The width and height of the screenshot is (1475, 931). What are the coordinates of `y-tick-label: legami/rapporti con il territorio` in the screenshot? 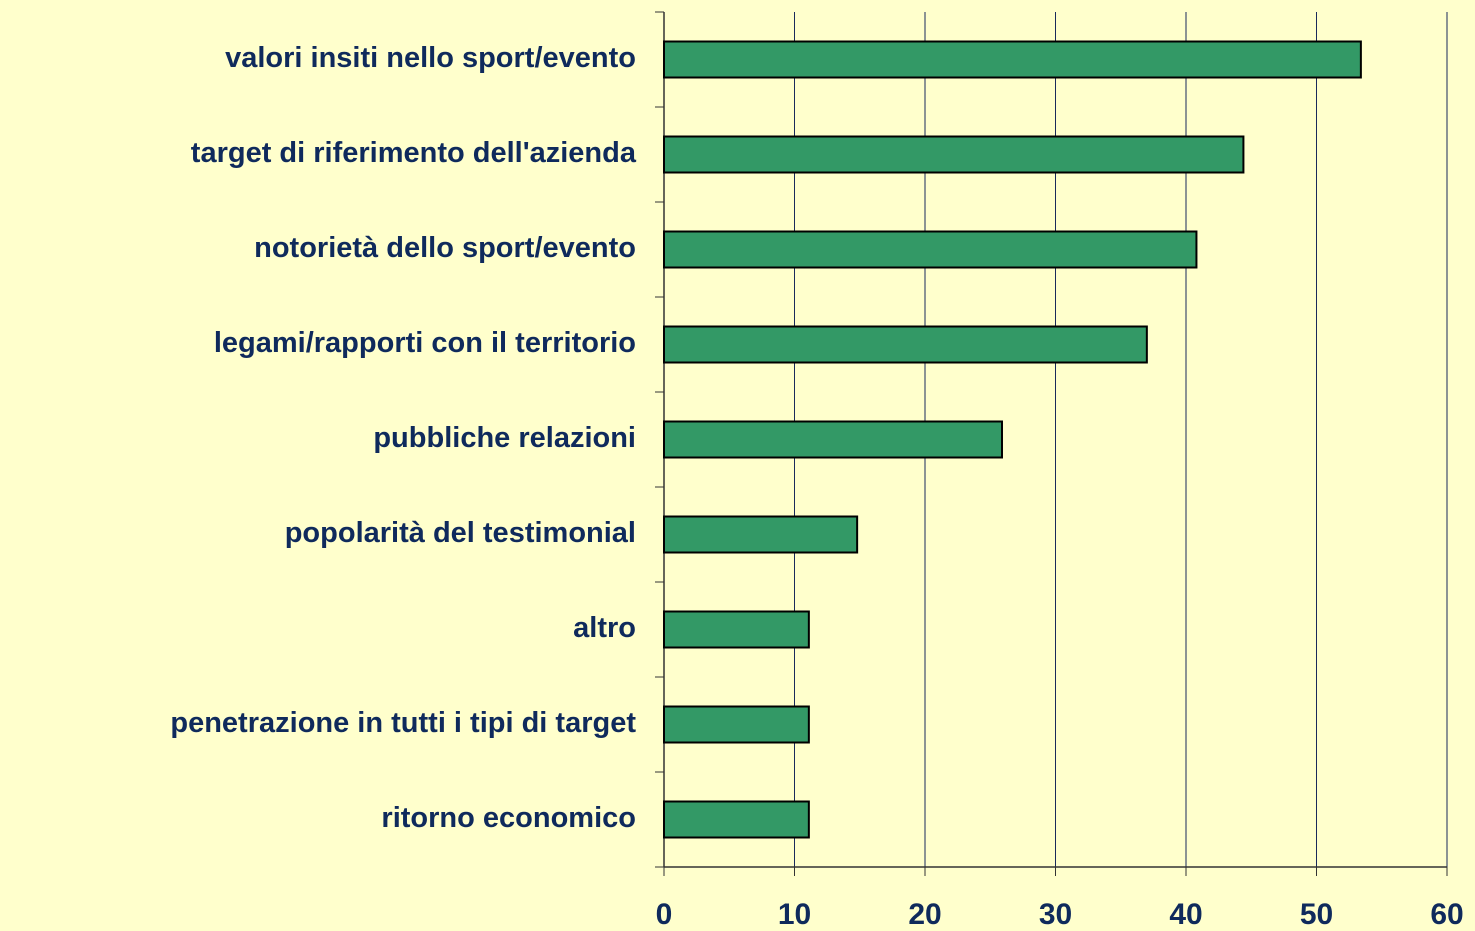 It's located at (425, 343).